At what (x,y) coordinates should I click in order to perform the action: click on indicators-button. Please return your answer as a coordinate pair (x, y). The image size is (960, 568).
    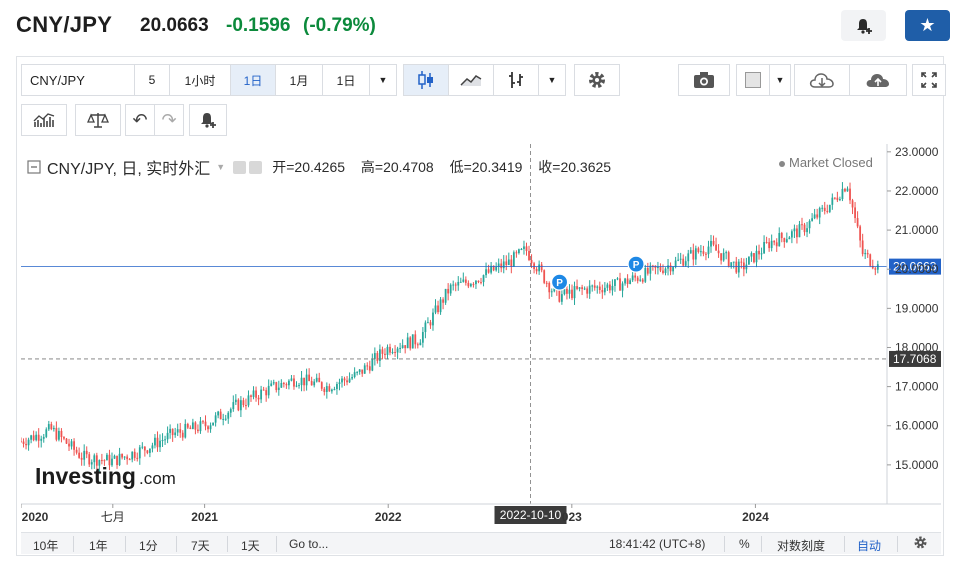
    Looking at the image, I should click on (44, 120).